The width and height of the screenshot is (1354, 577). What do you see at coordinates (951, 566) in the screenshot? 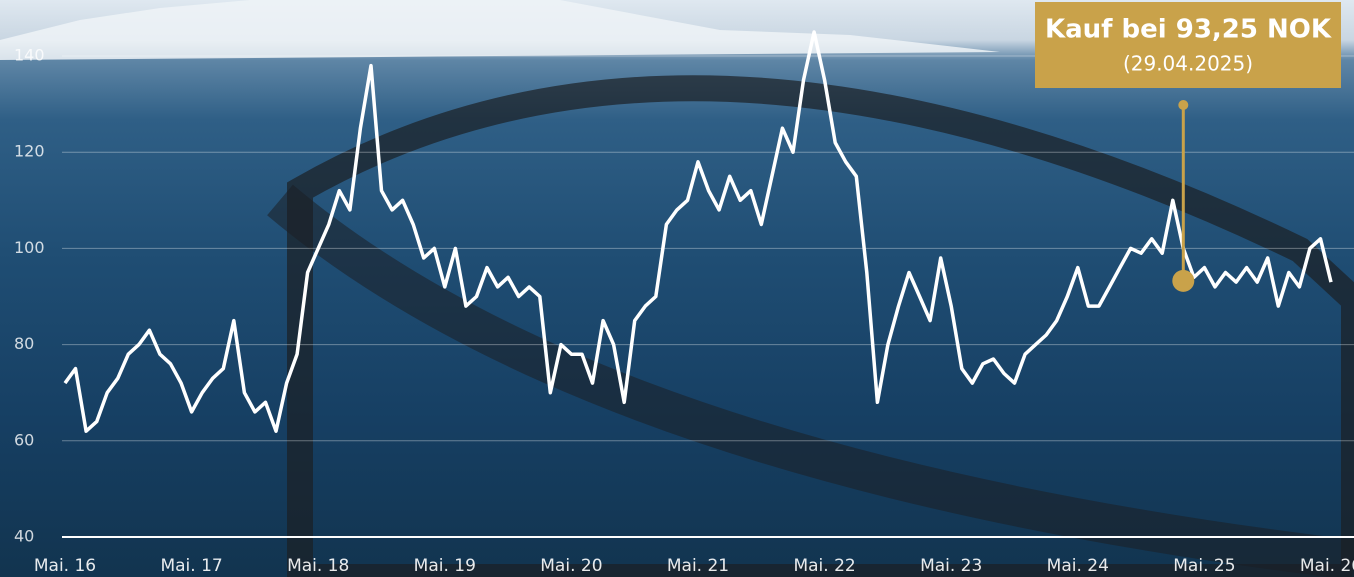
I see `x-tick-label: Mai. 23` at bounding box center [951, 566].